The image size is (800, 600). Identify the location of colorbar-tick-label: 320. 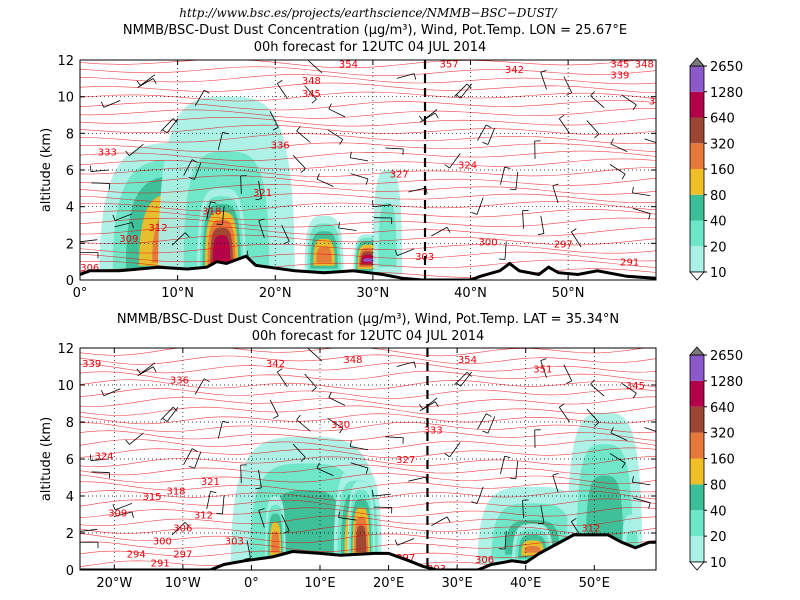
(722, 434).